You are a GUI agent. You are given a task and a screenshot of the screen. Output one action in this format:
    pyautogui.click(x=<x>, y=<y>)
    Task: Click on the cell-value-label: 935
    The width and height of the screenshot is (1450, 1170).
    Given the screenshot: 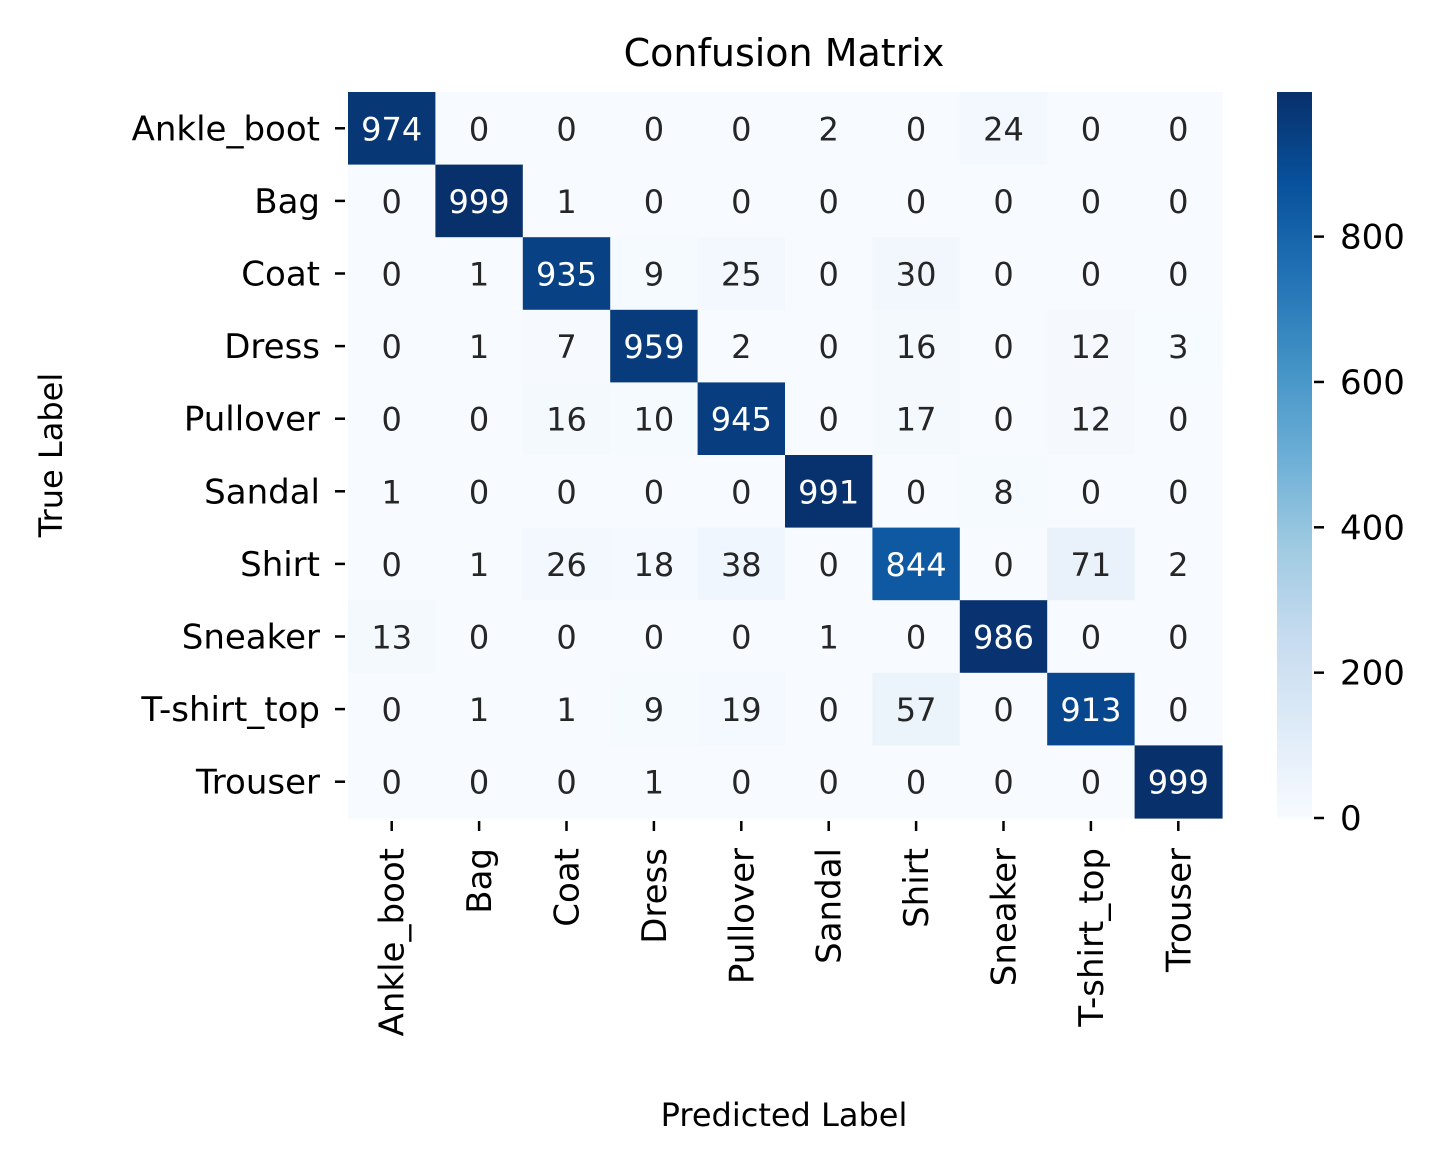 What is the action you would take?
    pyautogui.click(x=566, y=275)
    